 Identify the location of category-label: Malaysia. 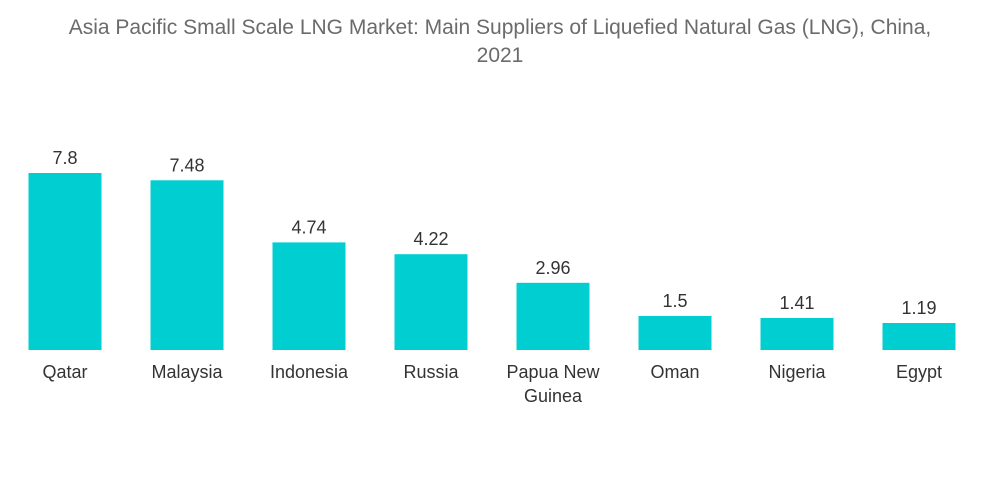
(187, 372).